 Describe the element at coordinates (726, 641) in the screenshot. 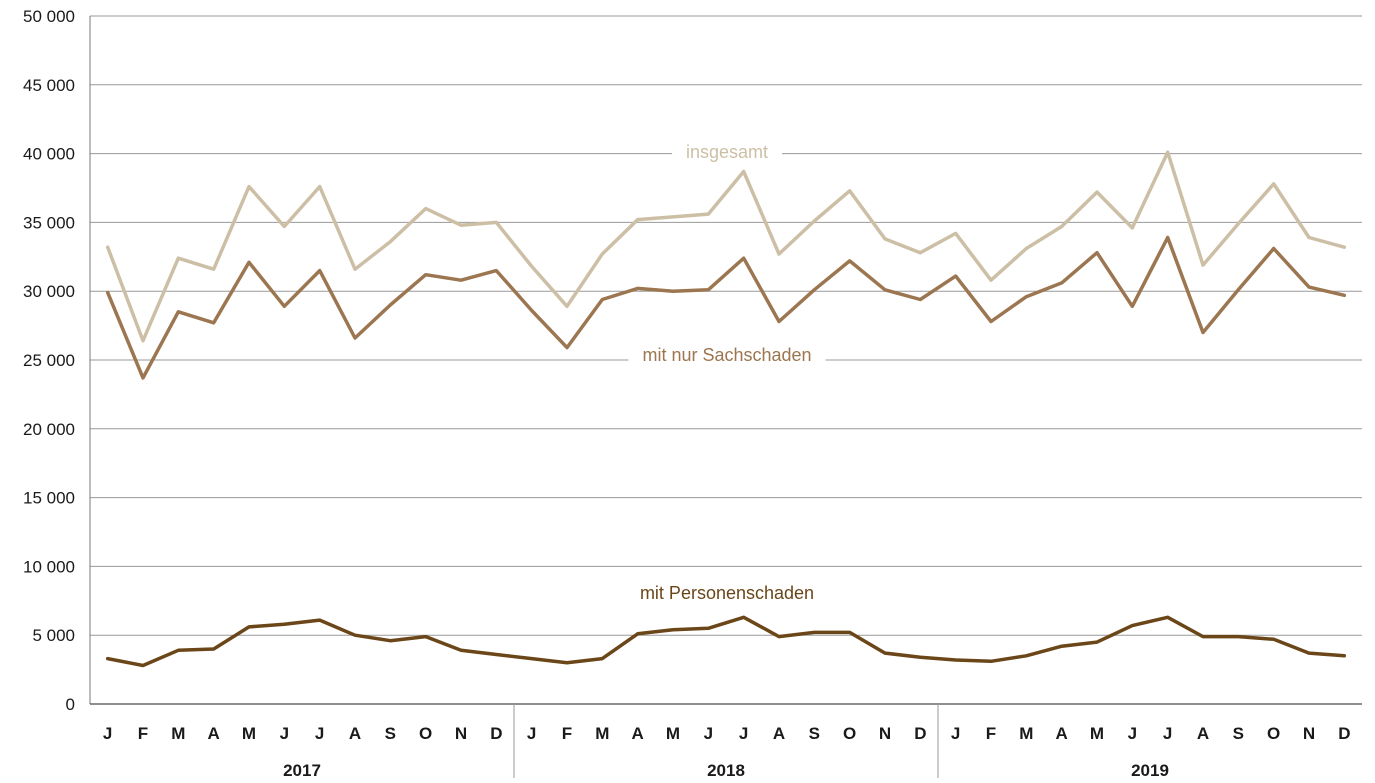

I see `series-line` at that location.